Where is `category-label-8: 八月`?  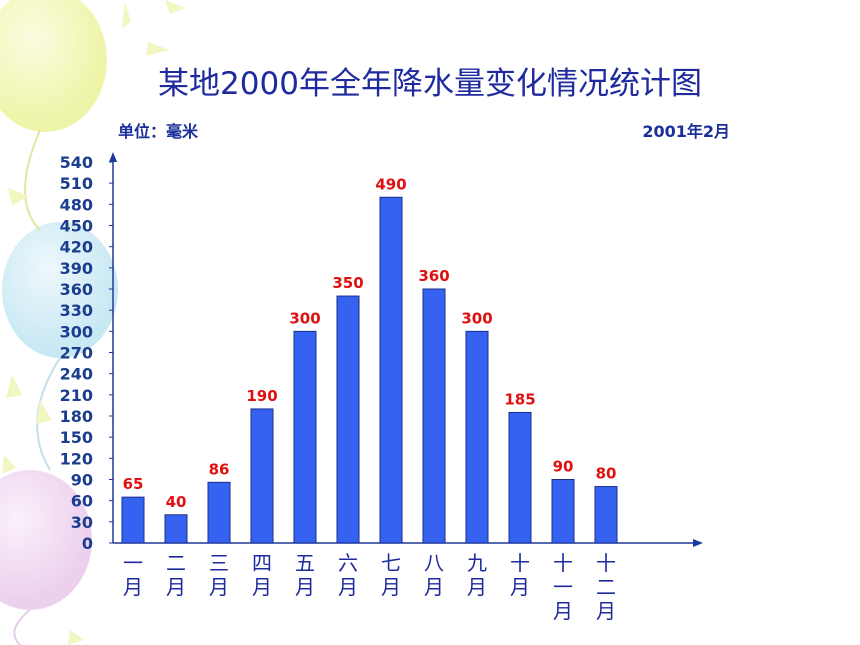 category-label-8: 八月 is located at coordinates (434, 575).